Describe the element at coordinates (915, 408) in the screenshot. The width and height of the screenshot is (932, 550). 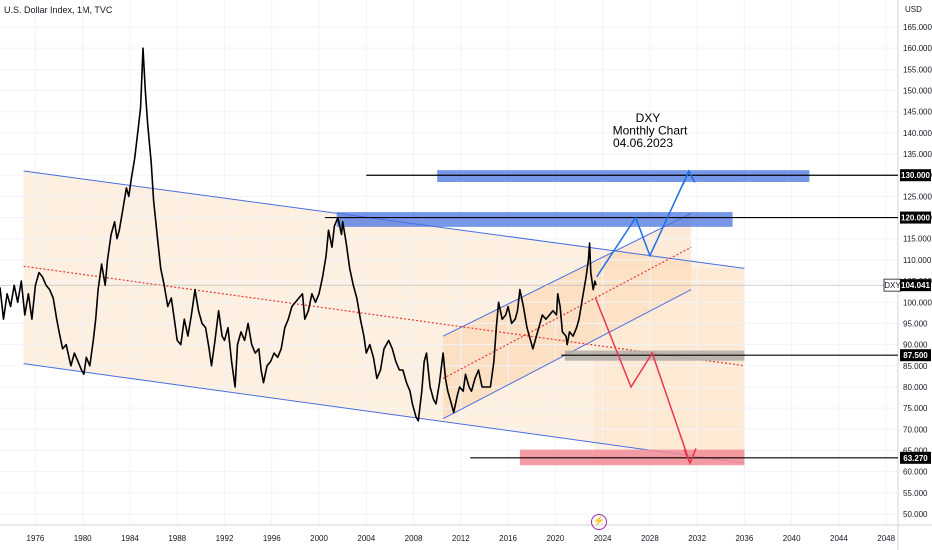
I see `y-tick-label: 75.000` at that location.